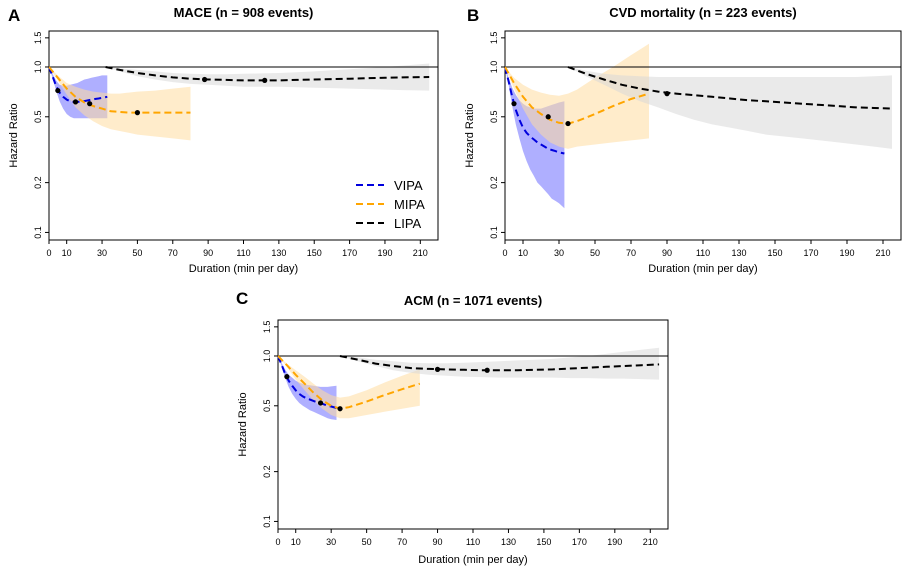 This screenshot has width=907, height=569. What do you see at coordinates (409, 204) in the screenshot?
I see `legend-label-mipa: MIPA` at bounding box center [409, 204].